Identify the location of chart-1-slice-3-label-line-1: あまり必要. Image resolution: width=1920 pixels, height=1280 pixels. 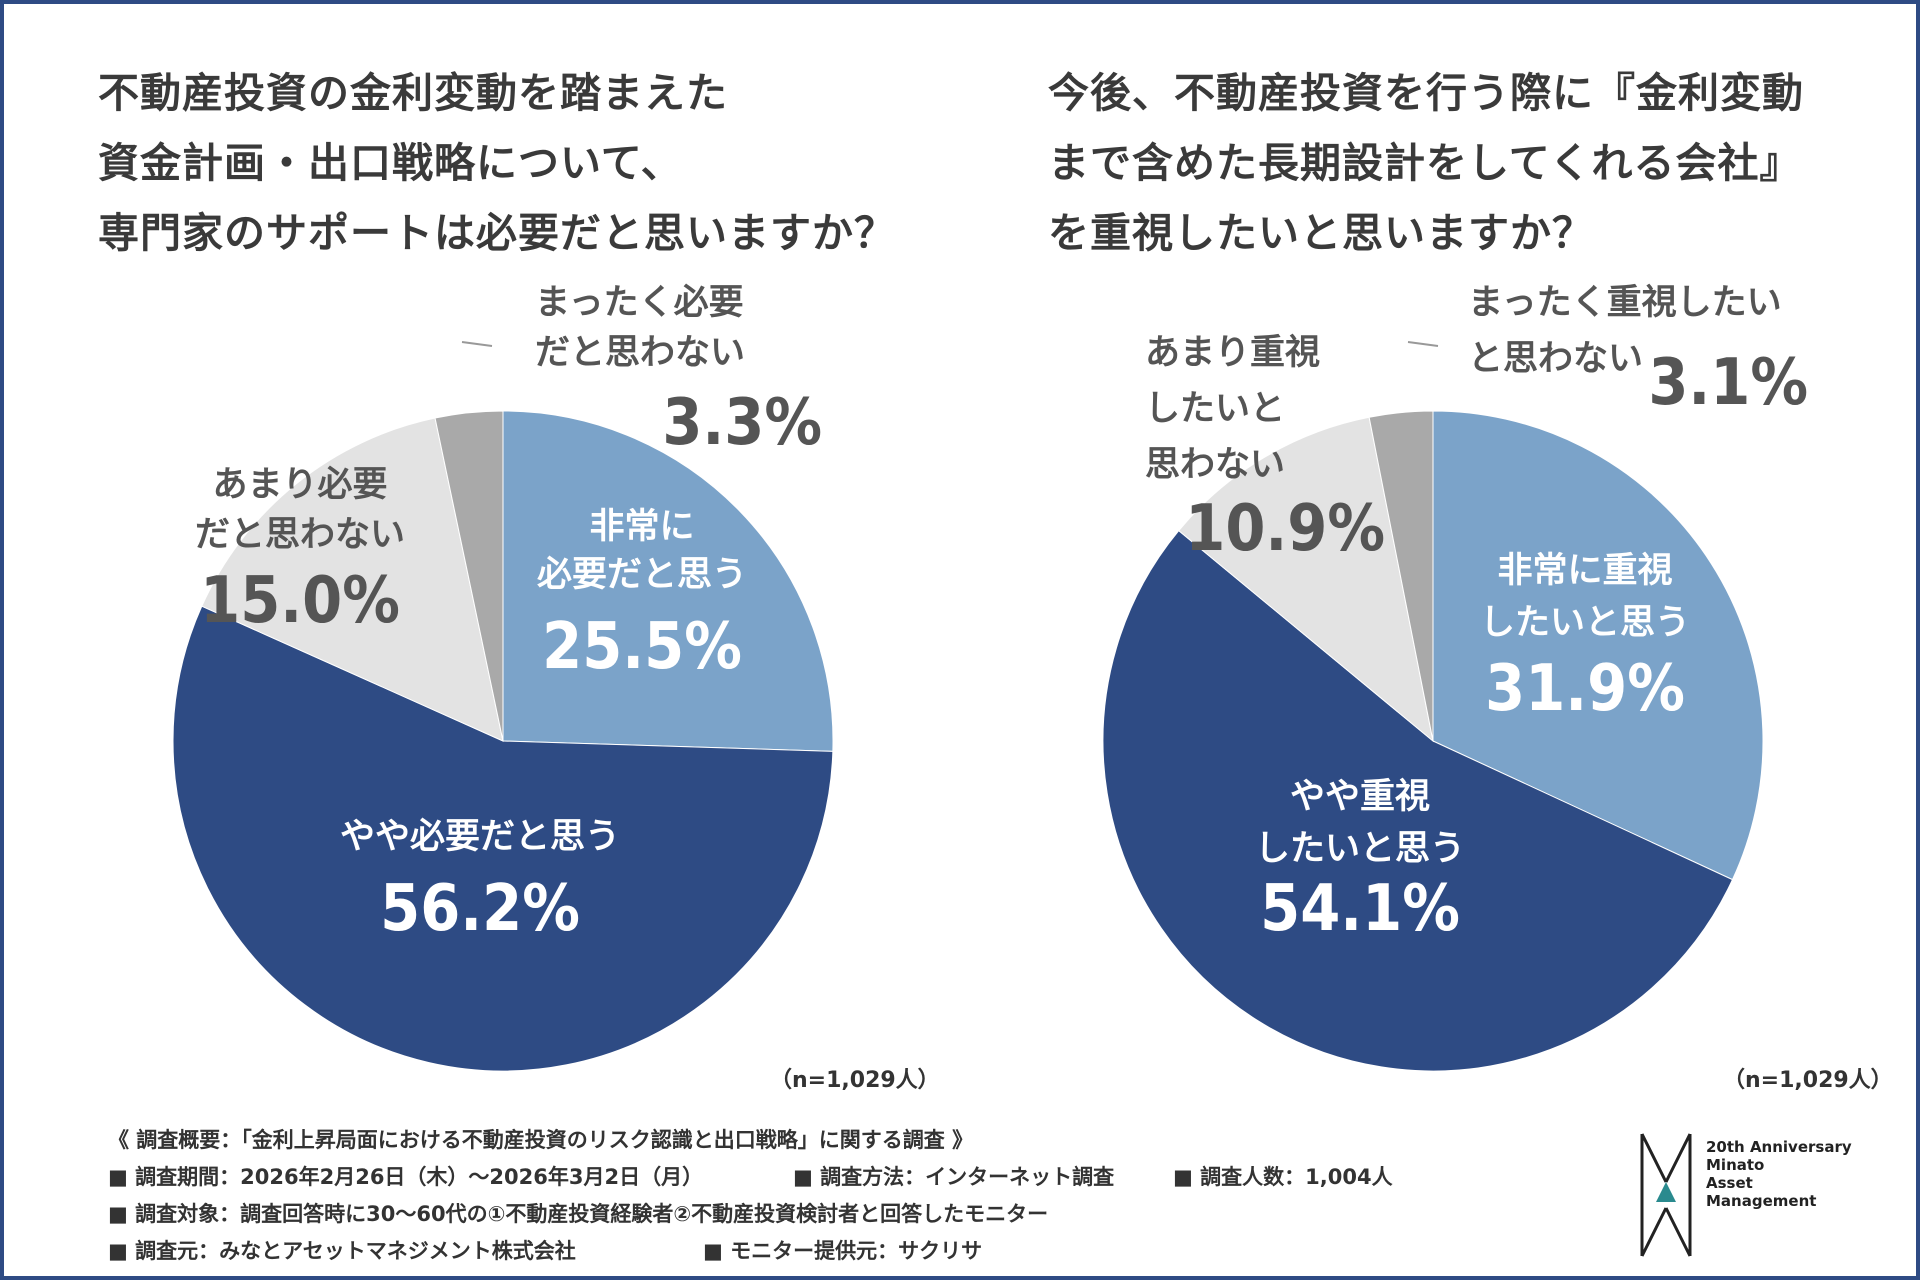
(299, 485).